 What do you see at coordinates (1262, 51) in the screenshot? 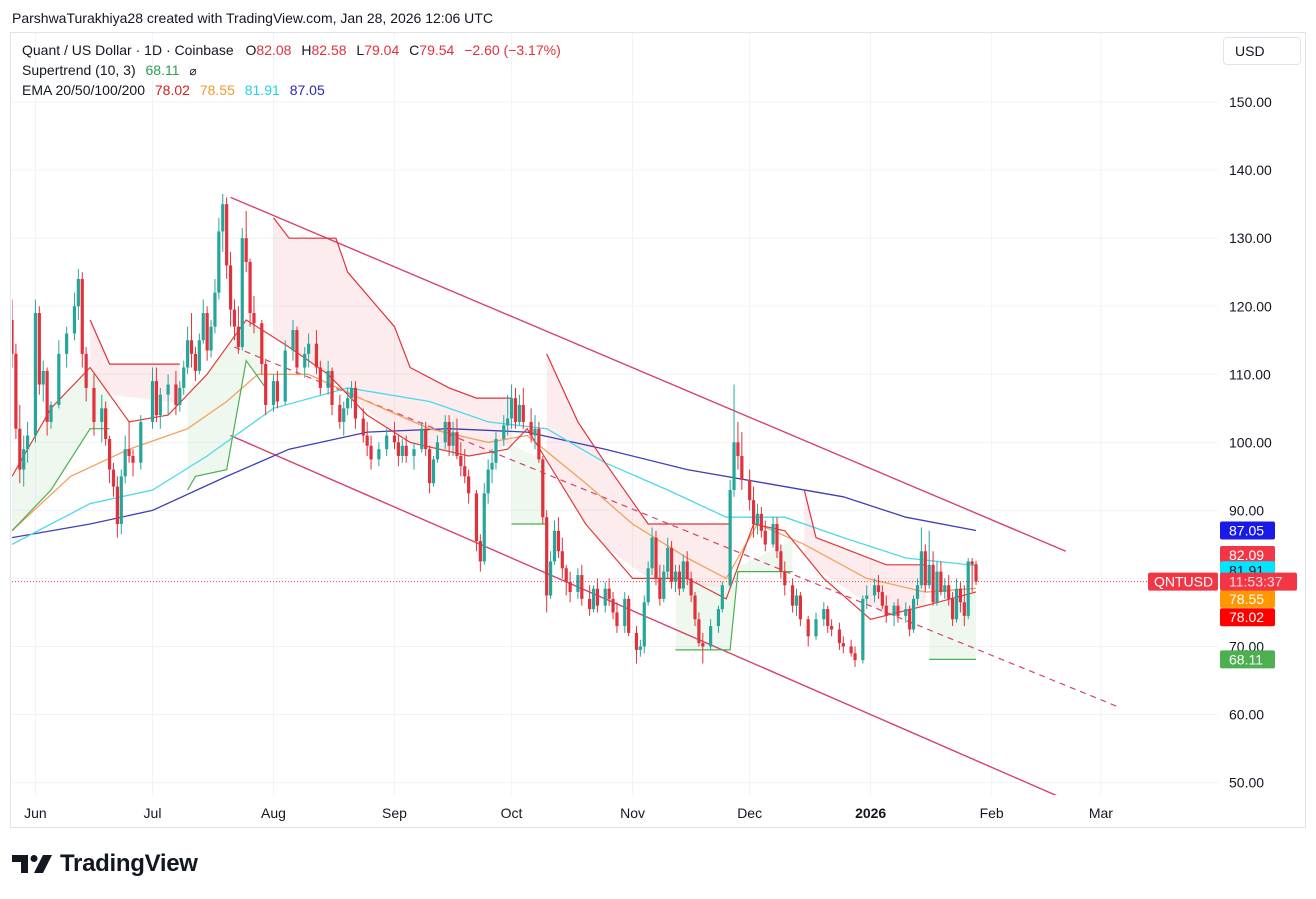
I see `currency-button: USD` at bounding box center [1262, 51].